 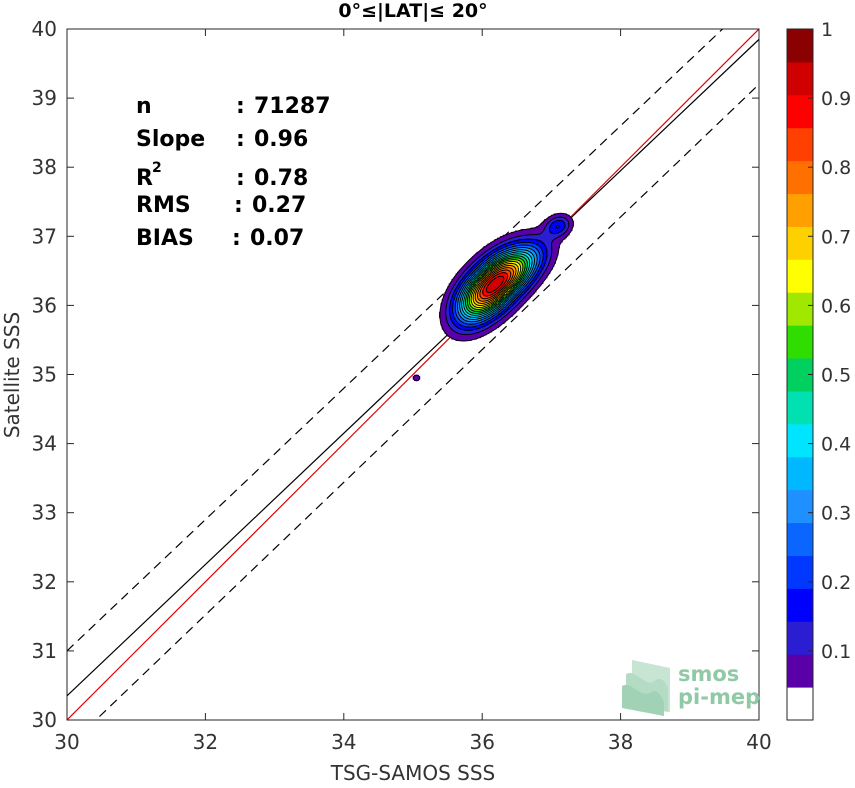 I want to click on colorbar-tick-label: 0.6, so click(x=836, y=306).